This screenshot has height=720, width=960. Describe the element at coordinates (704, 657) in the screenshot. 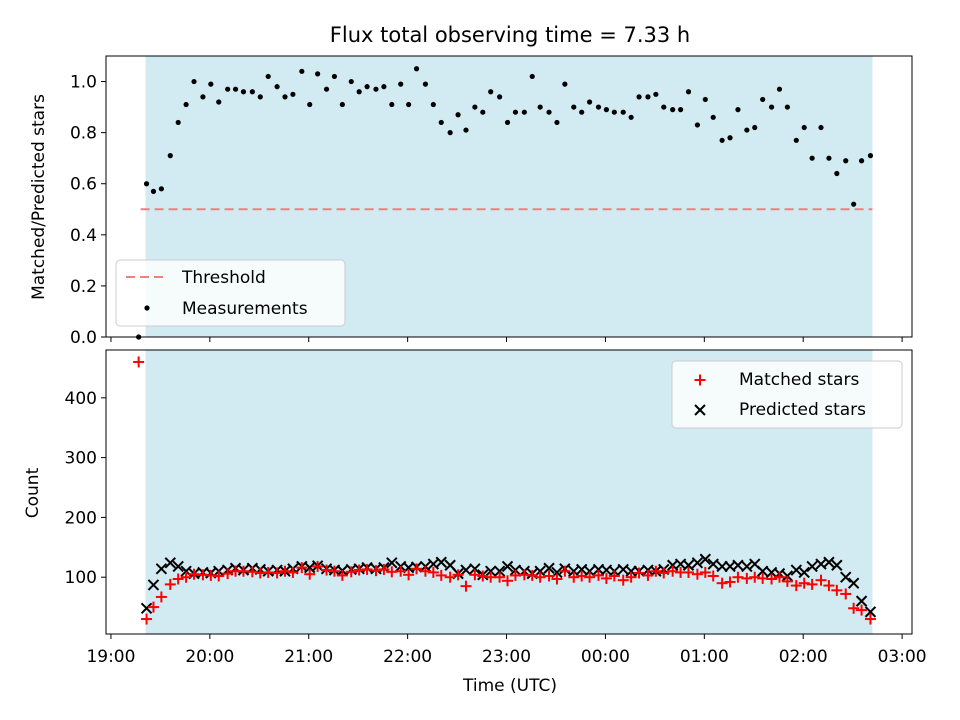

I see `x-tick-label: 01:00` at that location.